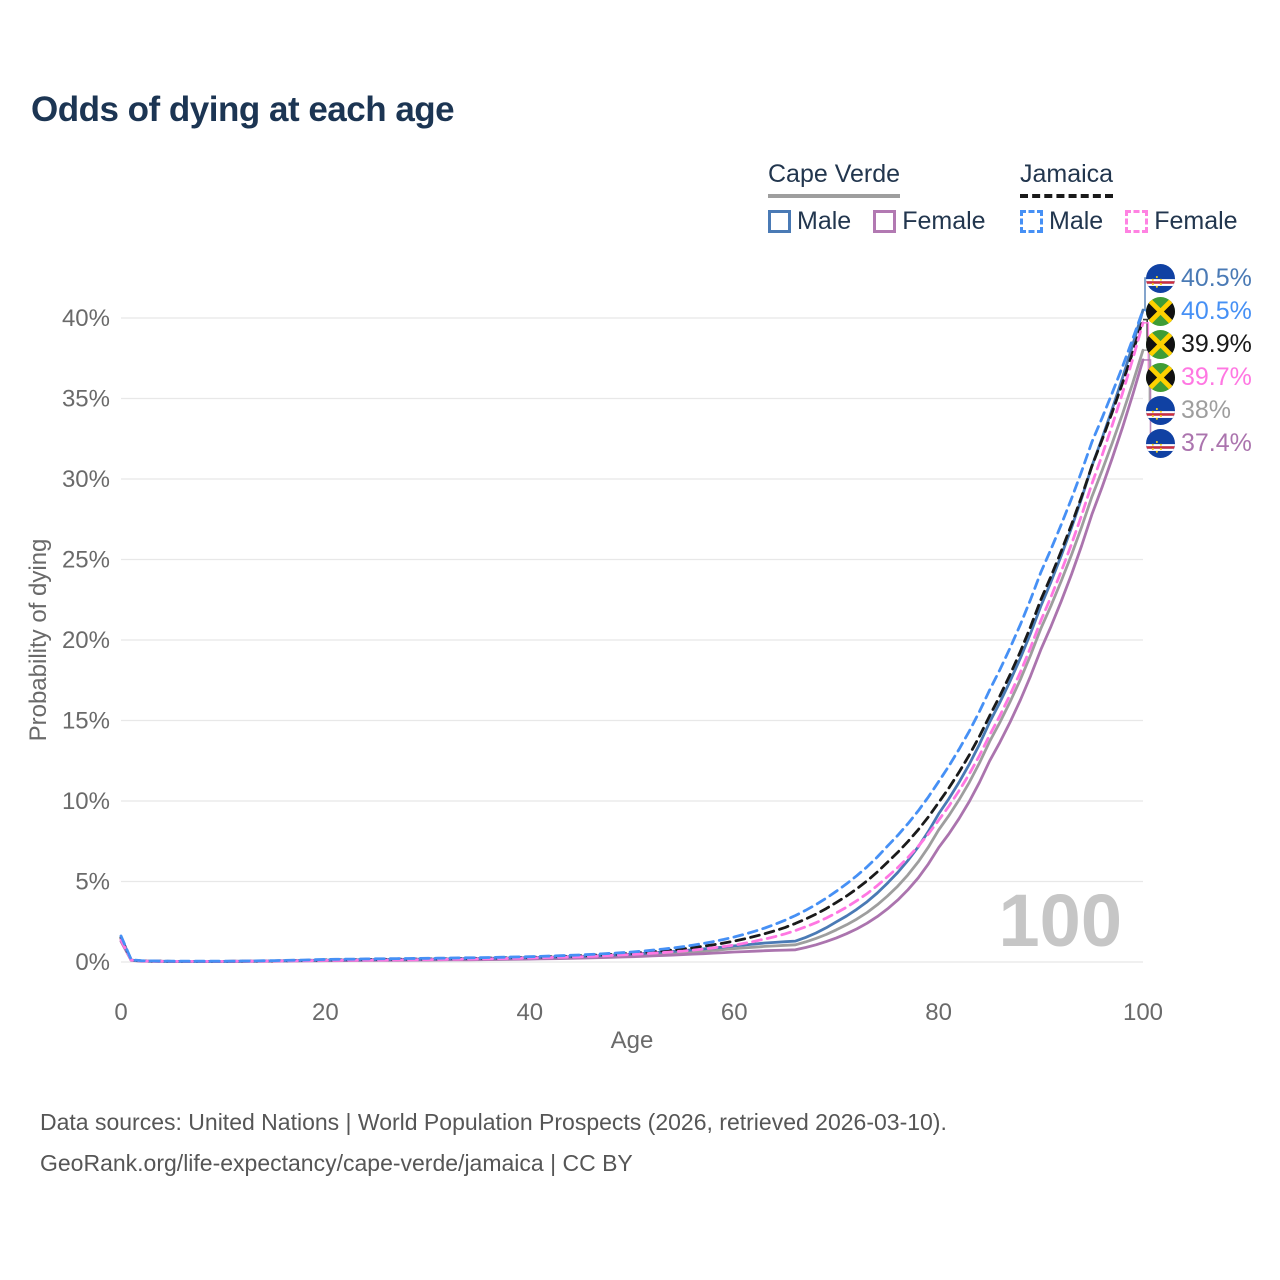  I want to click on x-tick-label: 20, so click(325, 1012).